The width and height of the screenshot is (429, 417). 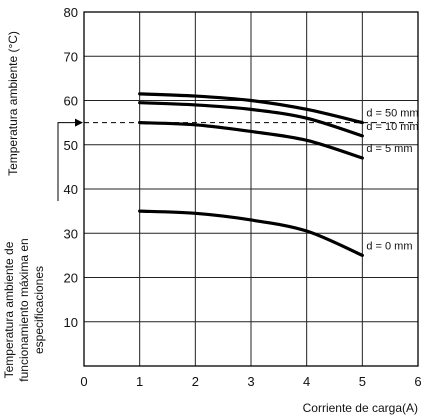 What do you see at coordinates (195, 381) in the screenshot?
I see `x-tick-label: 2` at bounding box center [195, 381].